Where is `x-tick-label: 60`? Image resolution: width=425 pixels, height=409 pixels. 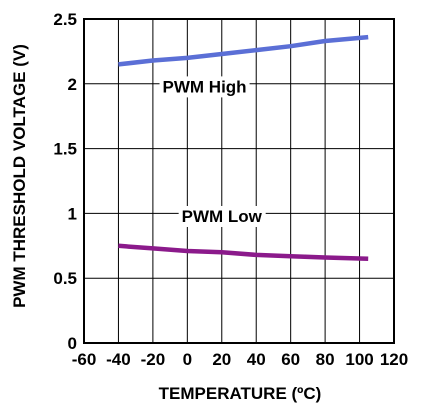 x-tick-label: 60 is located at coordinates (290, 359).